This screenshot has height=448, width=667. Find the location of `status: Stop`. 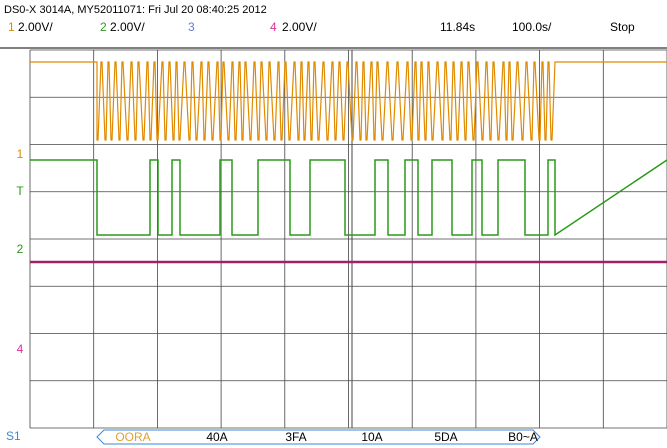

status: Stop is located at coordinates (622, 27).